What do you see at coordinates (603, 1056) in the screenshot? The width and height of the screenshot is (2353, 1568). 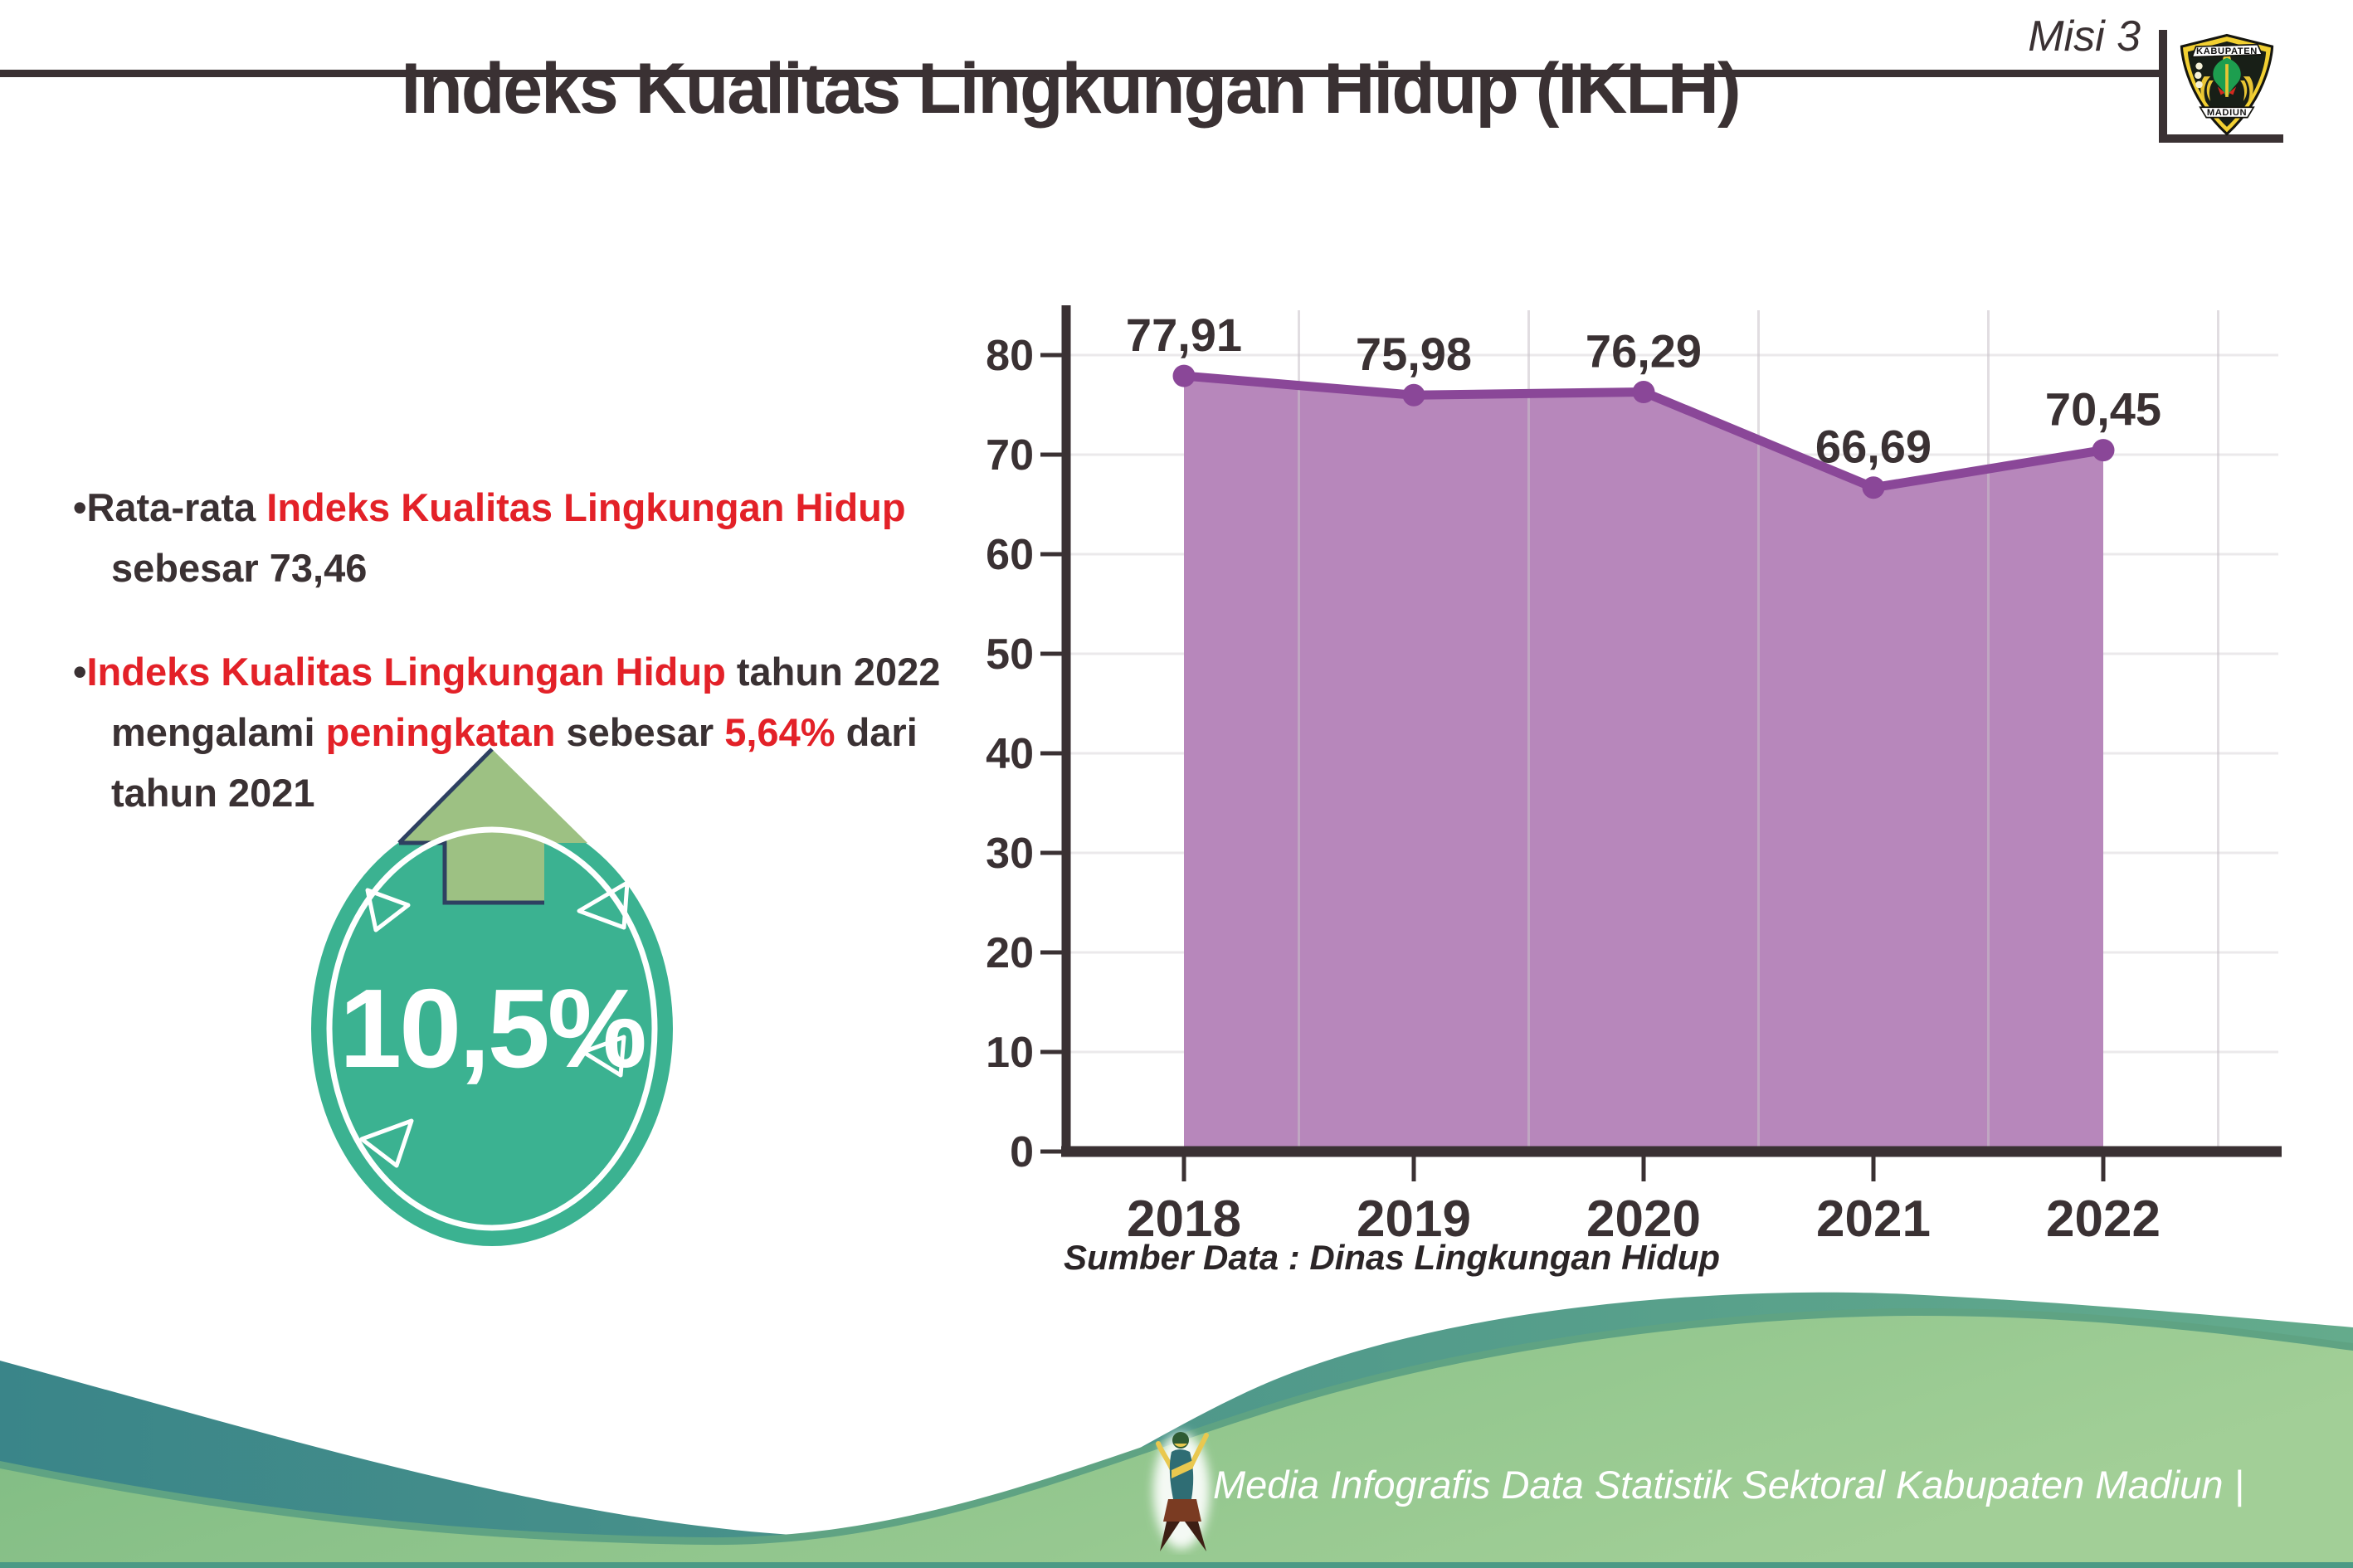 I see `accent-triangle-lower-right` at bounding box center [603, 1056].